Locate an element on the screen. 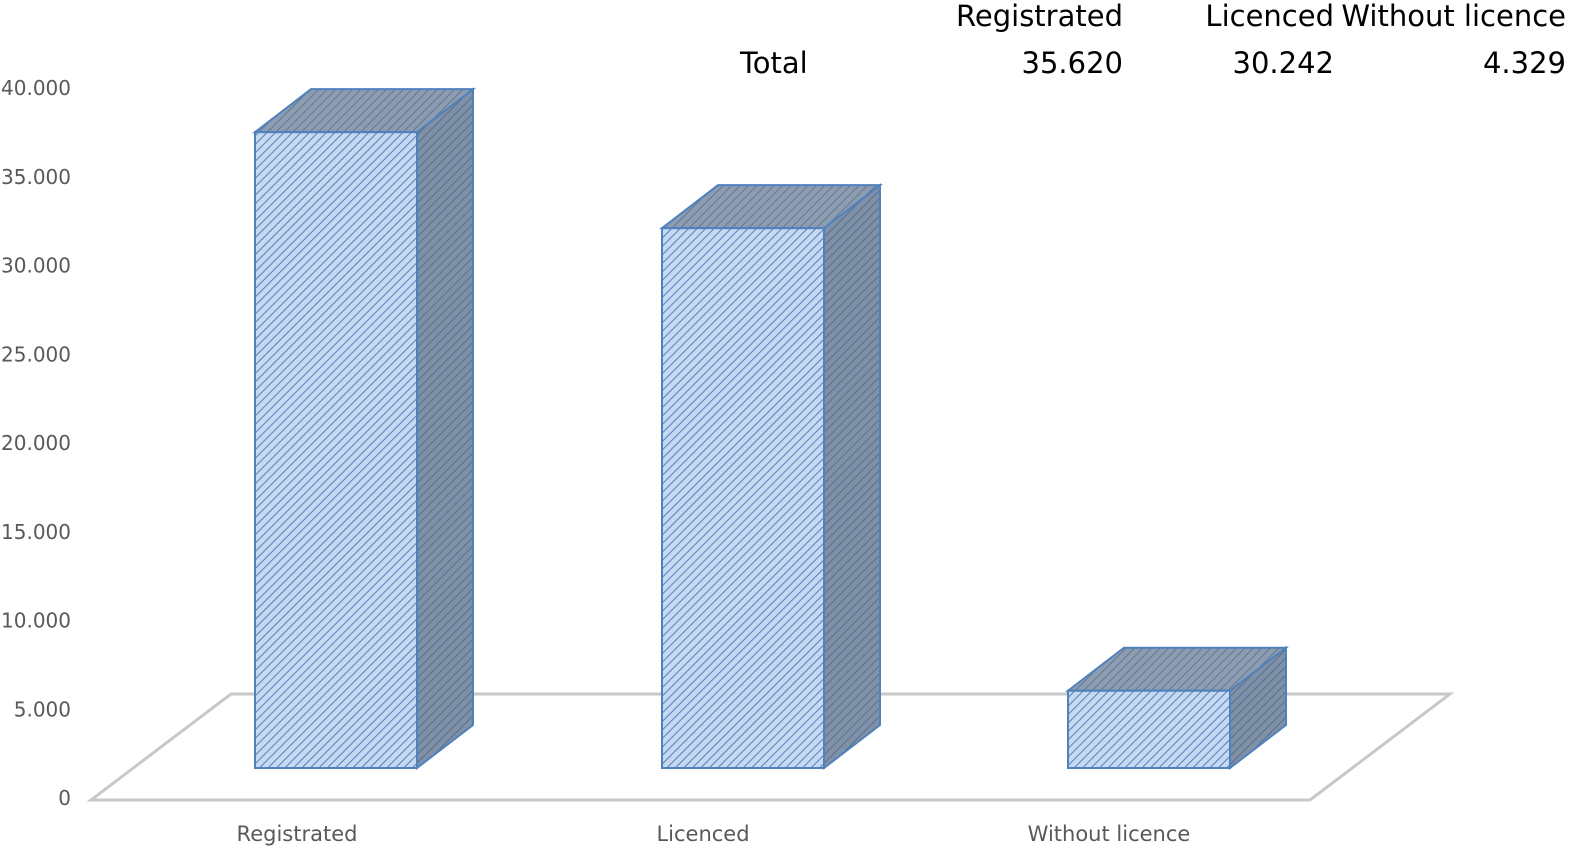  data-table-header-registrated: Registrated is located at coordinates (1039, 16).